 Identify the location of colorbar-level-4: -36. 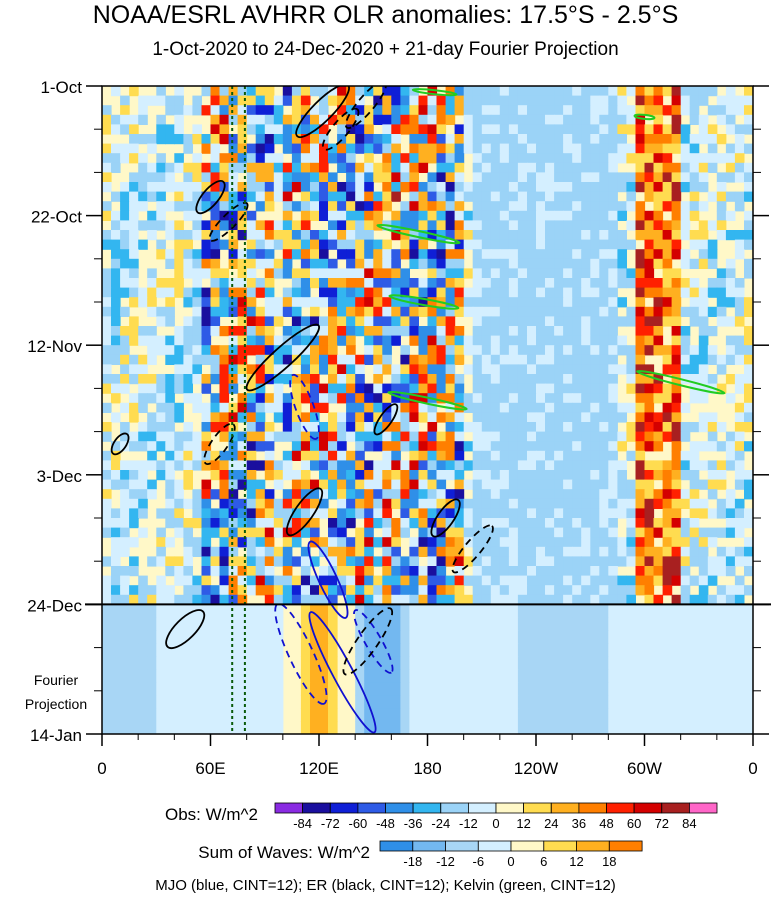
(413, 823).